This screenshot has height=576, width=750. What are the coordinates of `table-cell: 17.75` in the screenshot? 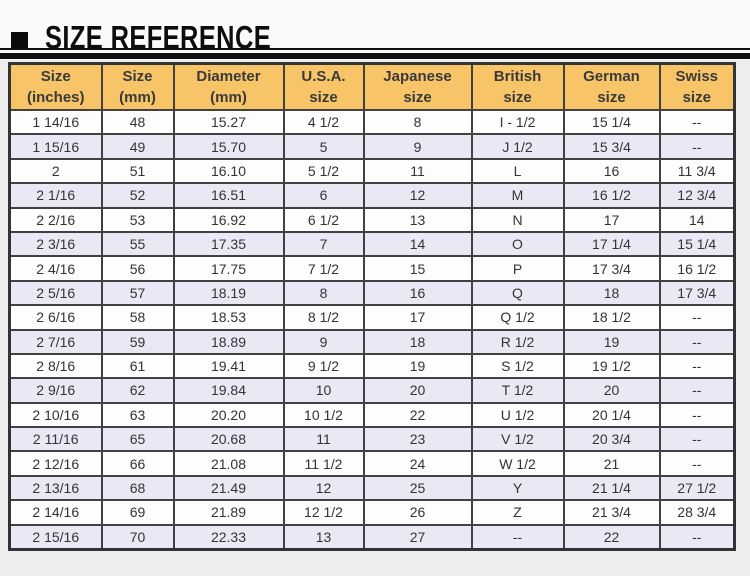 It's located at (228, 268).